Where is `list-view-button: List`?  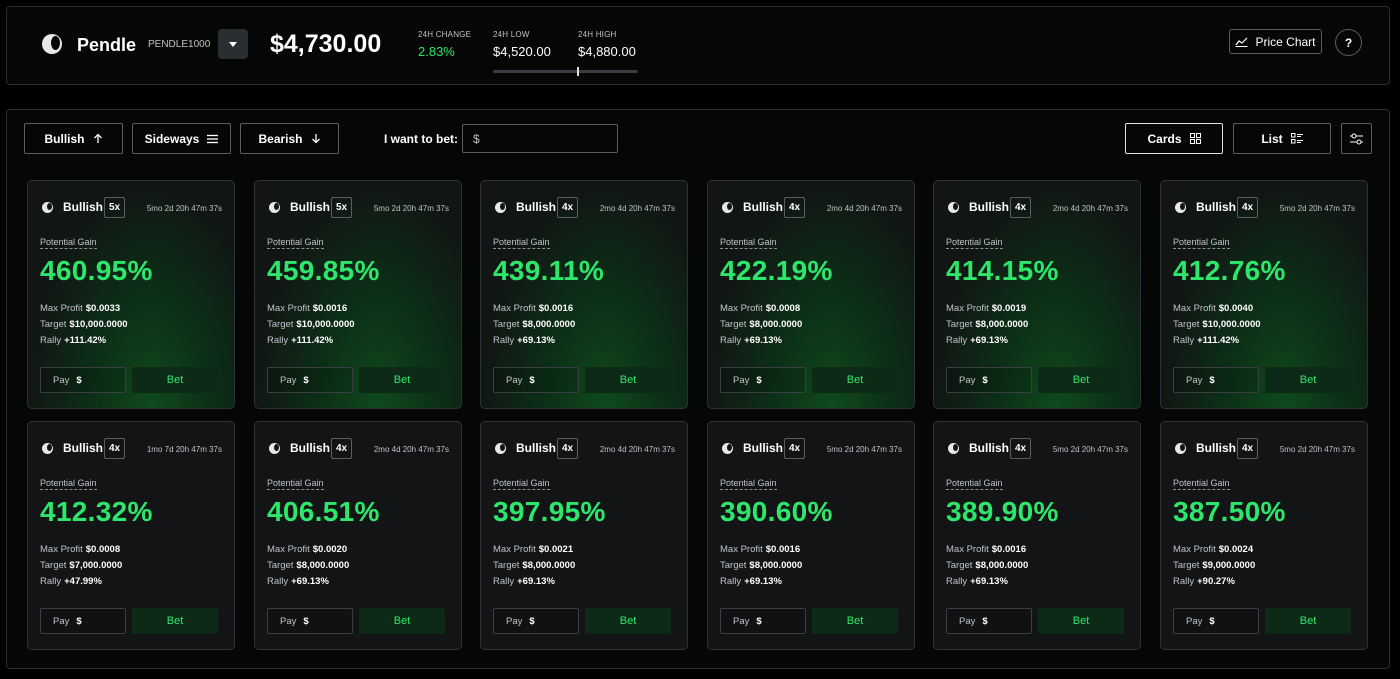
list-view-button: List is located at coordinates (1282, 138).